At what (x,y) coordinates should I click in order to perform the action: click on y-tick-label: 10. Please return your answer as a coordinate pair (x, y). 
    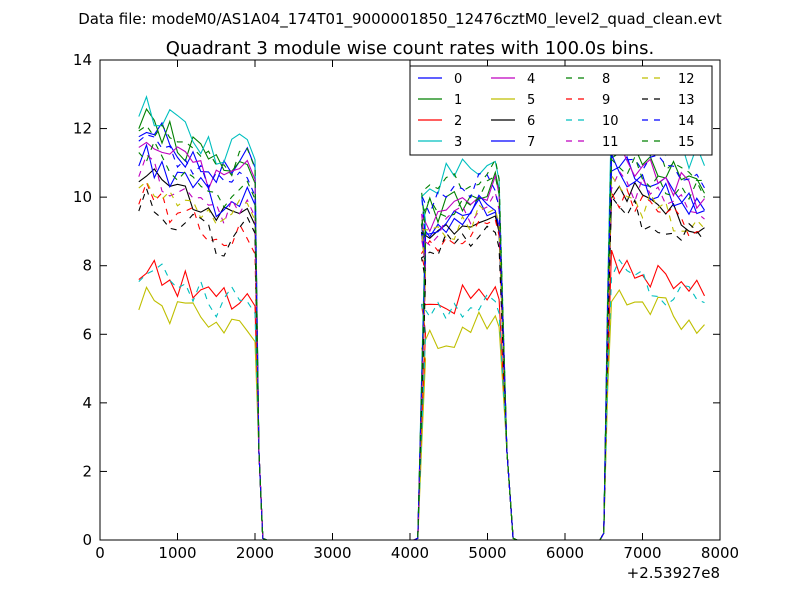
    Looking at the image, I should click on (82, 197).